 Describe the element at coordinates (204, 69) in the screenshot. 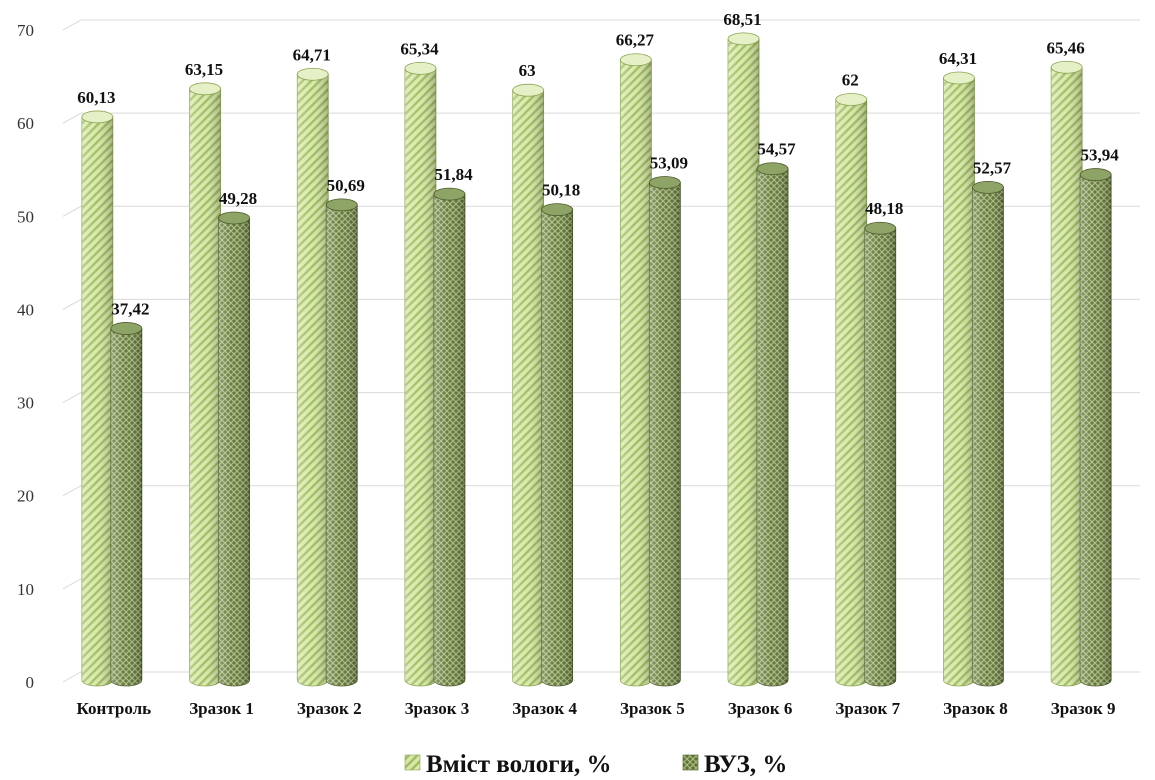

I see `data-label: 63,15` at that location.